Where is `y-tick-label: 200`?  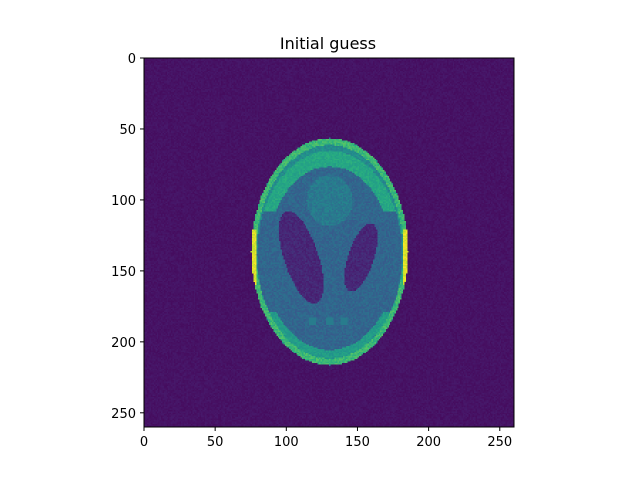
y-tick-label: 200 is located at coordinates (123, 343).